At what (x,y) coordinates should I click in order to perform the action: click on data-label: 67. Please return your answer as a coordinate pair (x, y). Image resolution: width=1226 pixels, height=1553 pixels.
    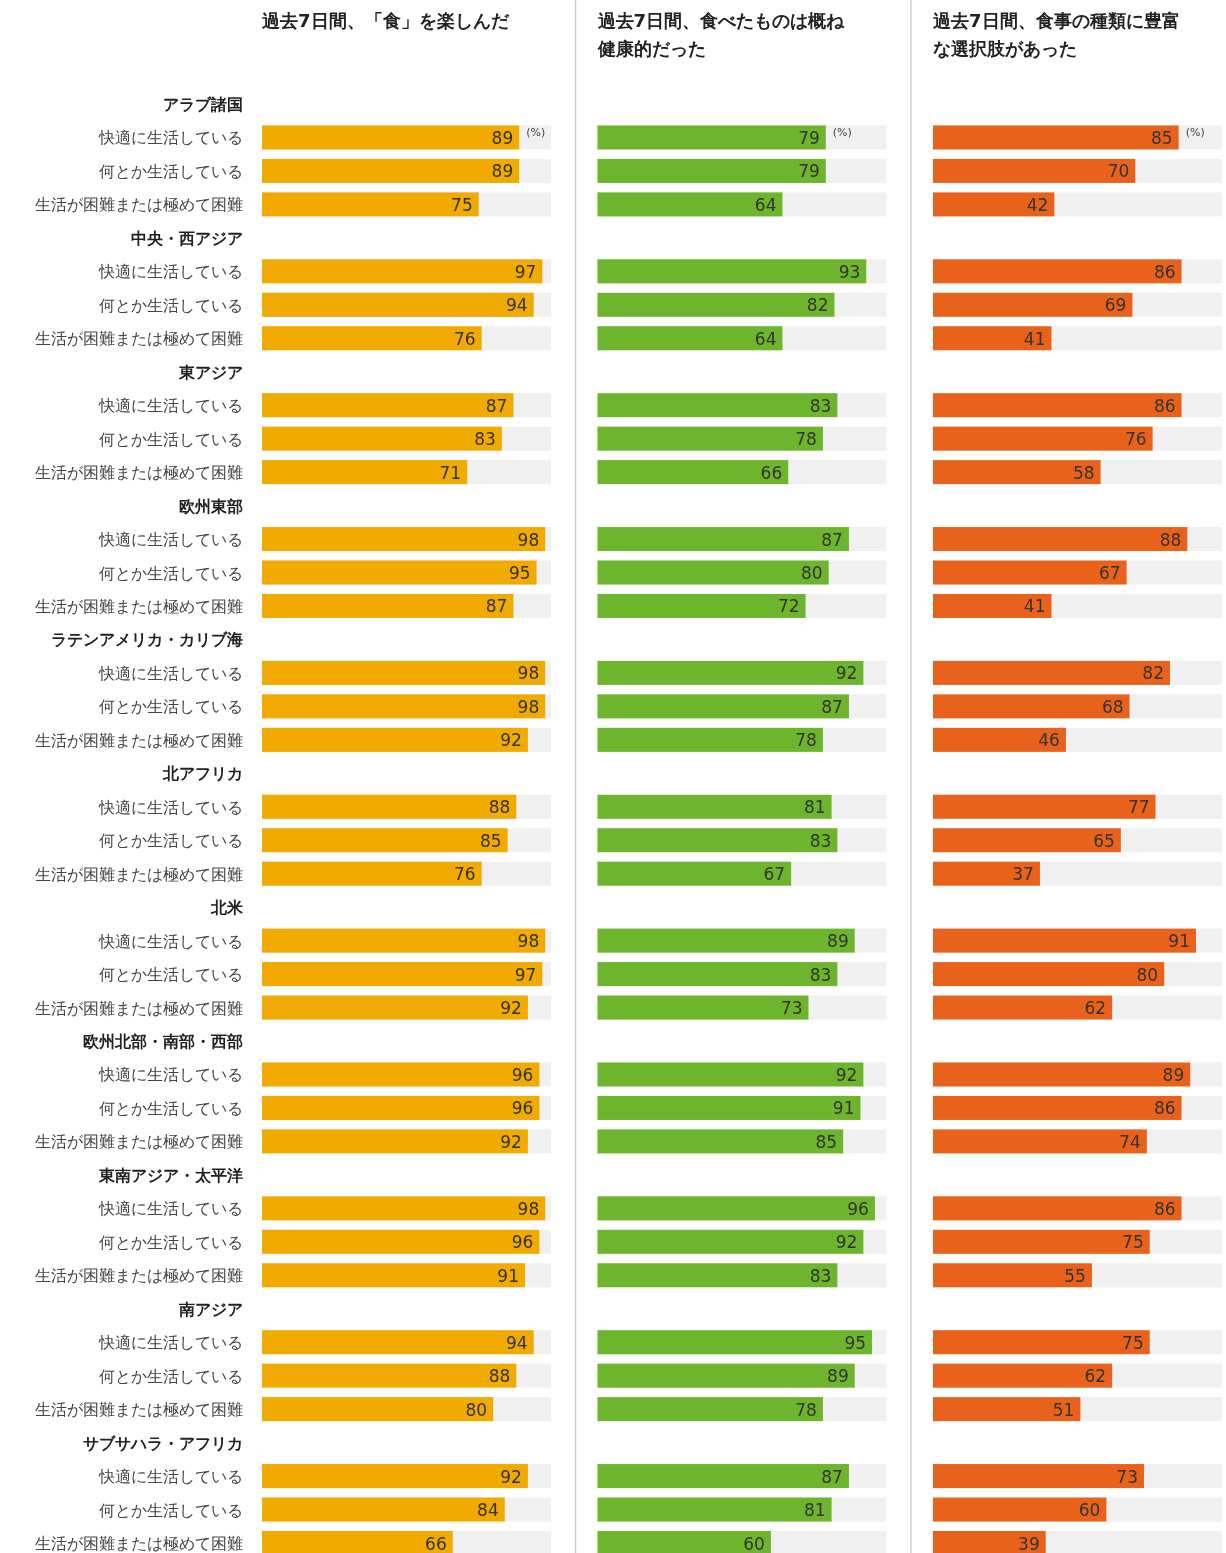
    Looking at the image, I should click on (1109, 573).